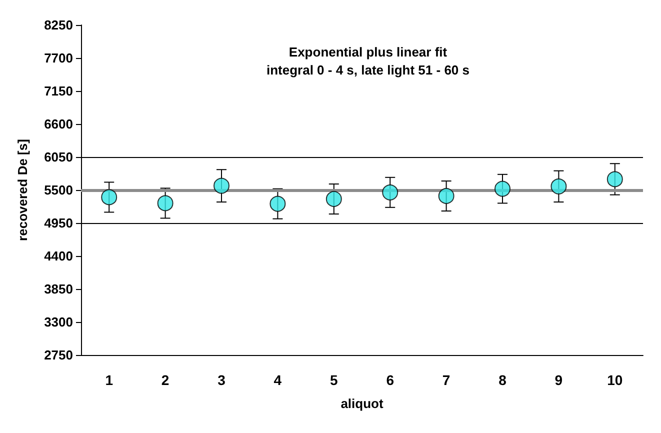  Describe the element at coordinates (278, 380) in the screenshot. I see `x-tick-label: 4` at that location.